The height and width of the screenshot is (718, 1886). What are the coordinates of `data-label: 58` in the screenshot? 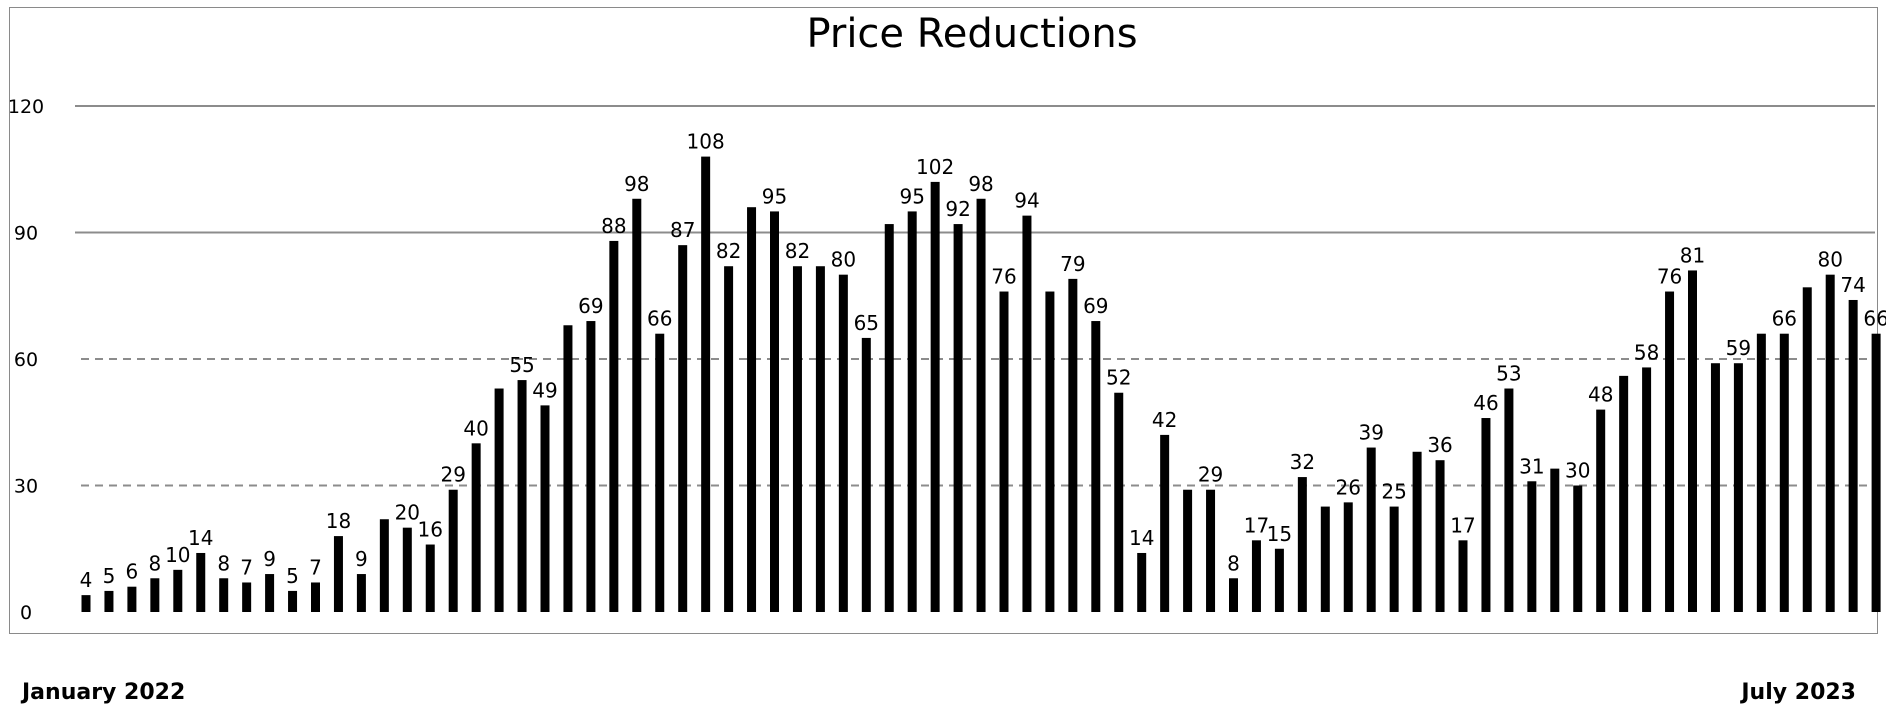 It's located at (1646, 352).